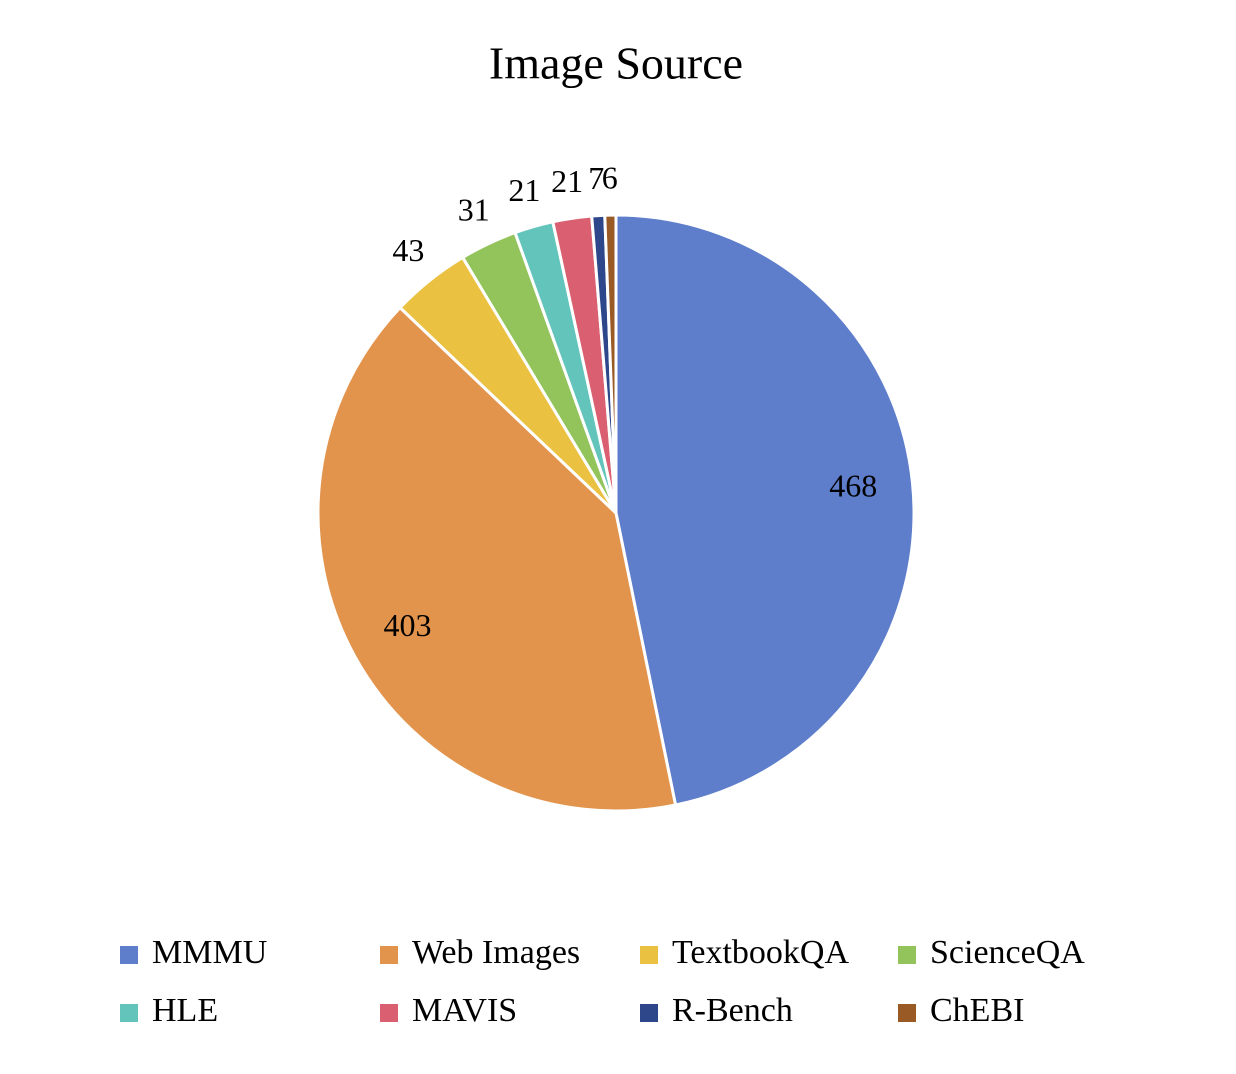 Image resolution: width=1236 pixels, height=1074 pixels. I want to click on legend-label: R-Bench, so click(732, 1010).